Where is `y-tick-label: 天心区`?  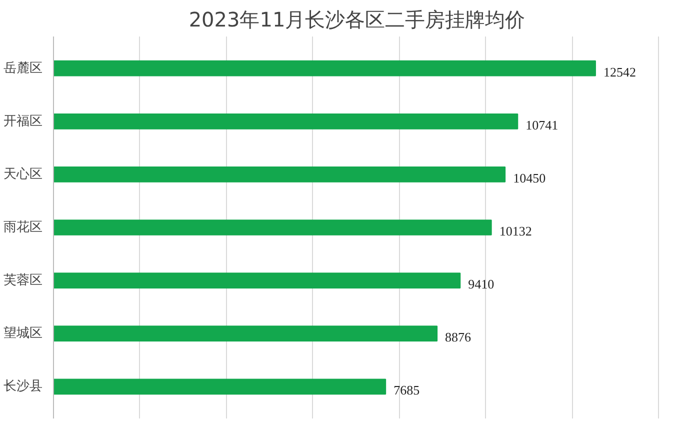
y-tick-label: 天心区 is located at coordinates (23, 174).